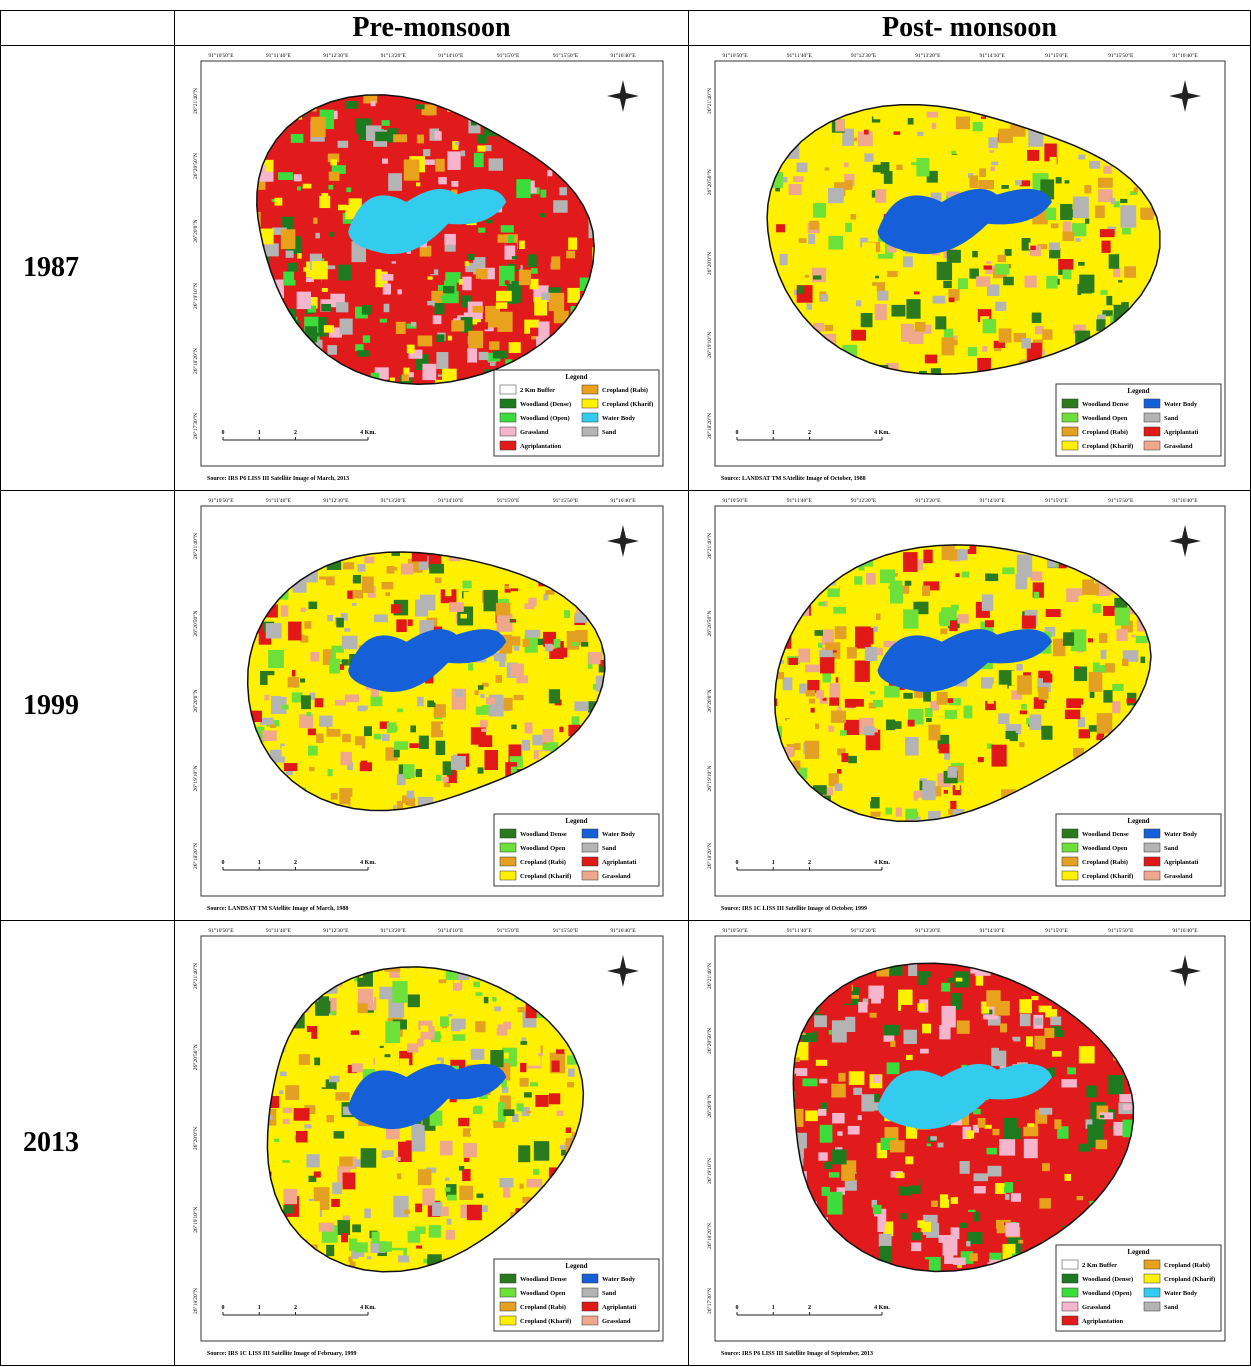  I want to click on legend-label: Grassland, so click(1178, 876).